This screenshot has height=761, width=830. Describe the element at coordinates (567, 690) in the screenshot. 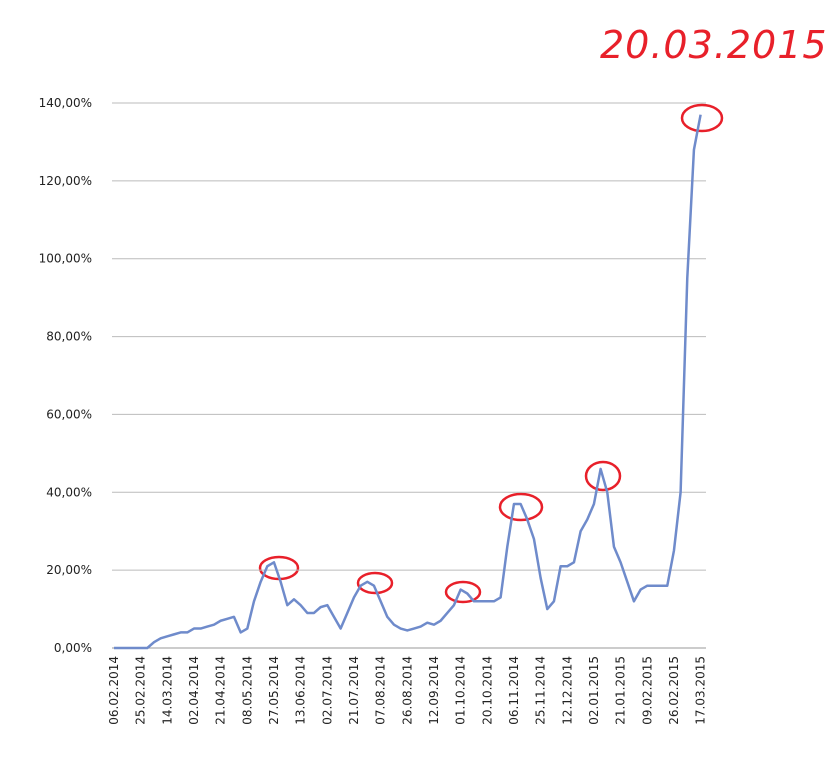

I see `x-tick-label: 12.12.2014` at that location.